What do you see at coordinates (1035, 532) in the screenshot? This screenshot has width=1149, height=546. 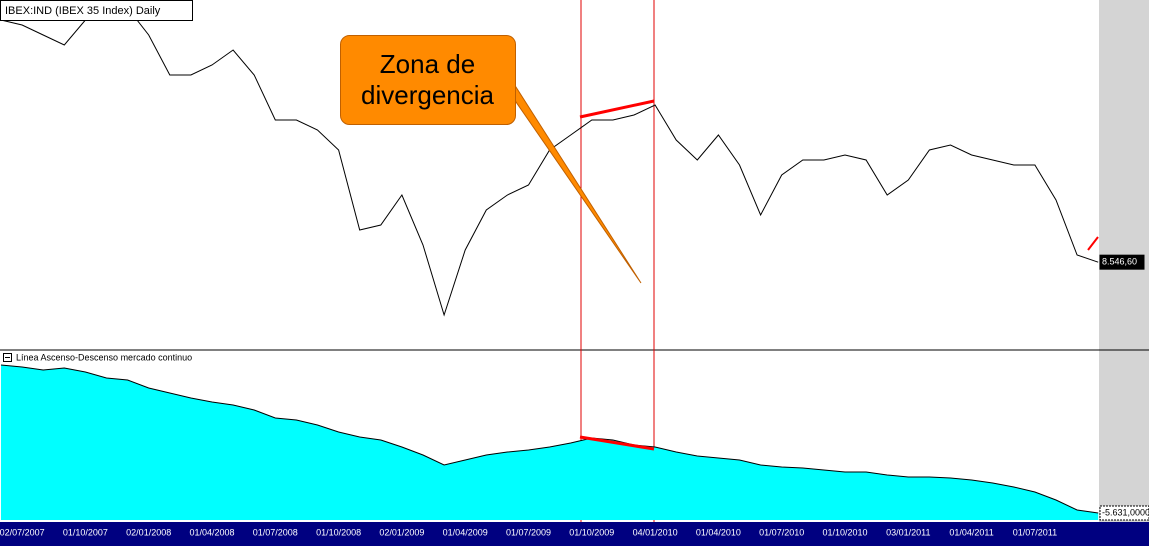 I see `x-tick-label: 01/07/2011` at bounding box center [1035, 532].